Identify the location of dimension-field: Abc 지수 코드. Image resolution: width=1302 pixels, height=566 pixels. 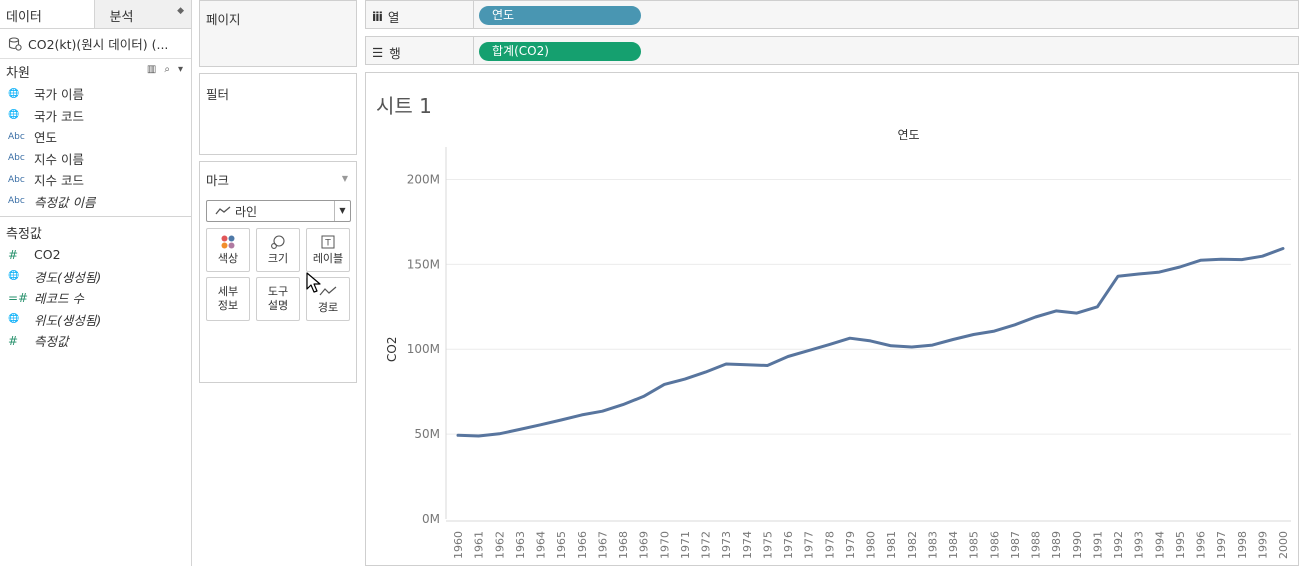
(95, 180).